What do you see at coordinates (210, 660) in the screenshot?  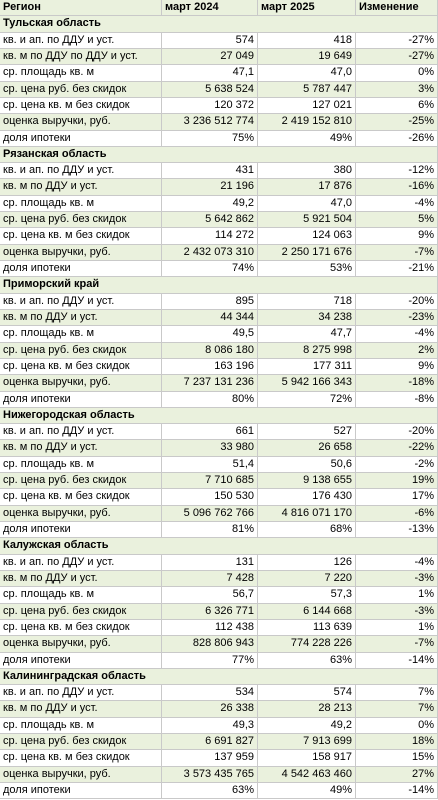 I see `value-cell: 77%` at bounding box center [210, 660].